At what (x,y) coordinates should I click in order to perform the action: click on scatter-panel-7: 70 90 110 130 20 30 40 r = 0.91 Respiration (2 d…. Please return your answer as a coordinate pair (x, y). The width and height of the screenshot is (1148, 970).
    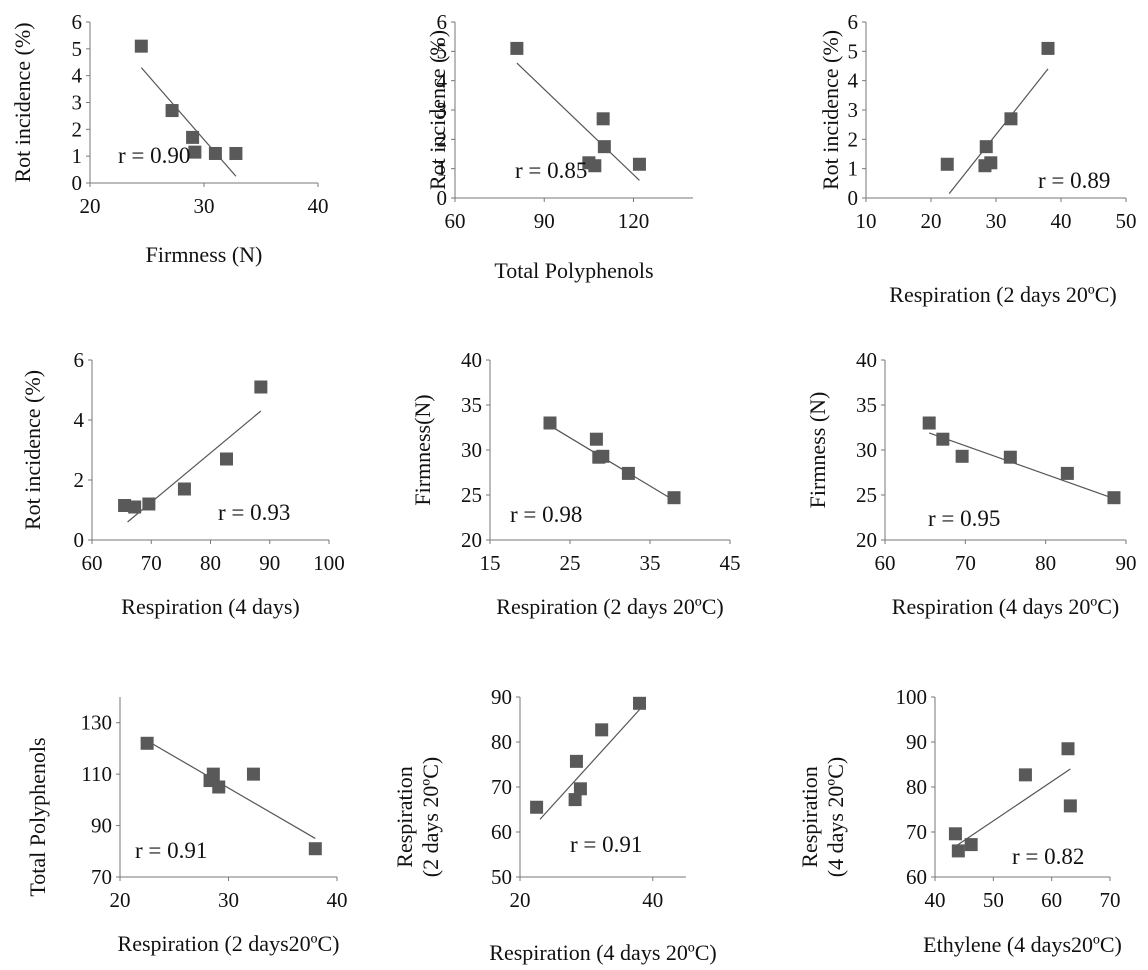
    Looking at the image, I should click on (186, 826).